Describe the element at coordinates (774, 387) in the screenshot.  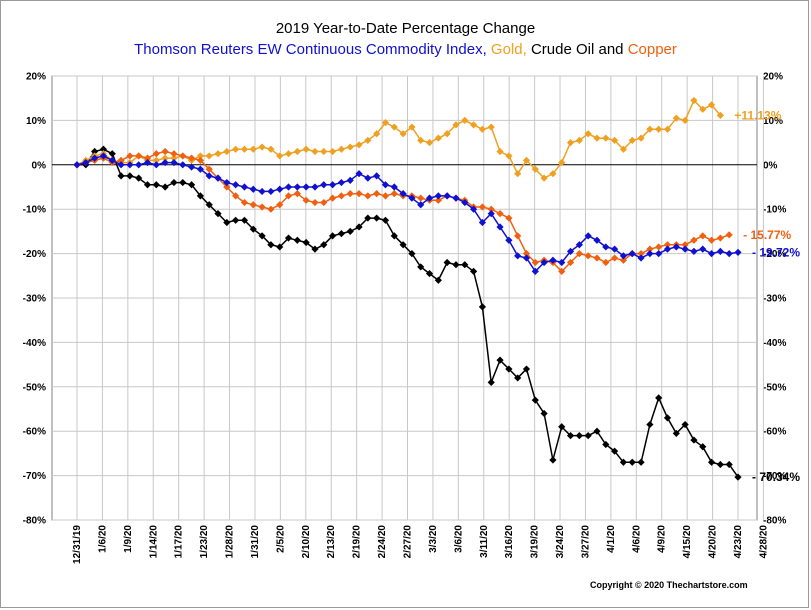
I see `y-tick-label-right: -50%` at that location.